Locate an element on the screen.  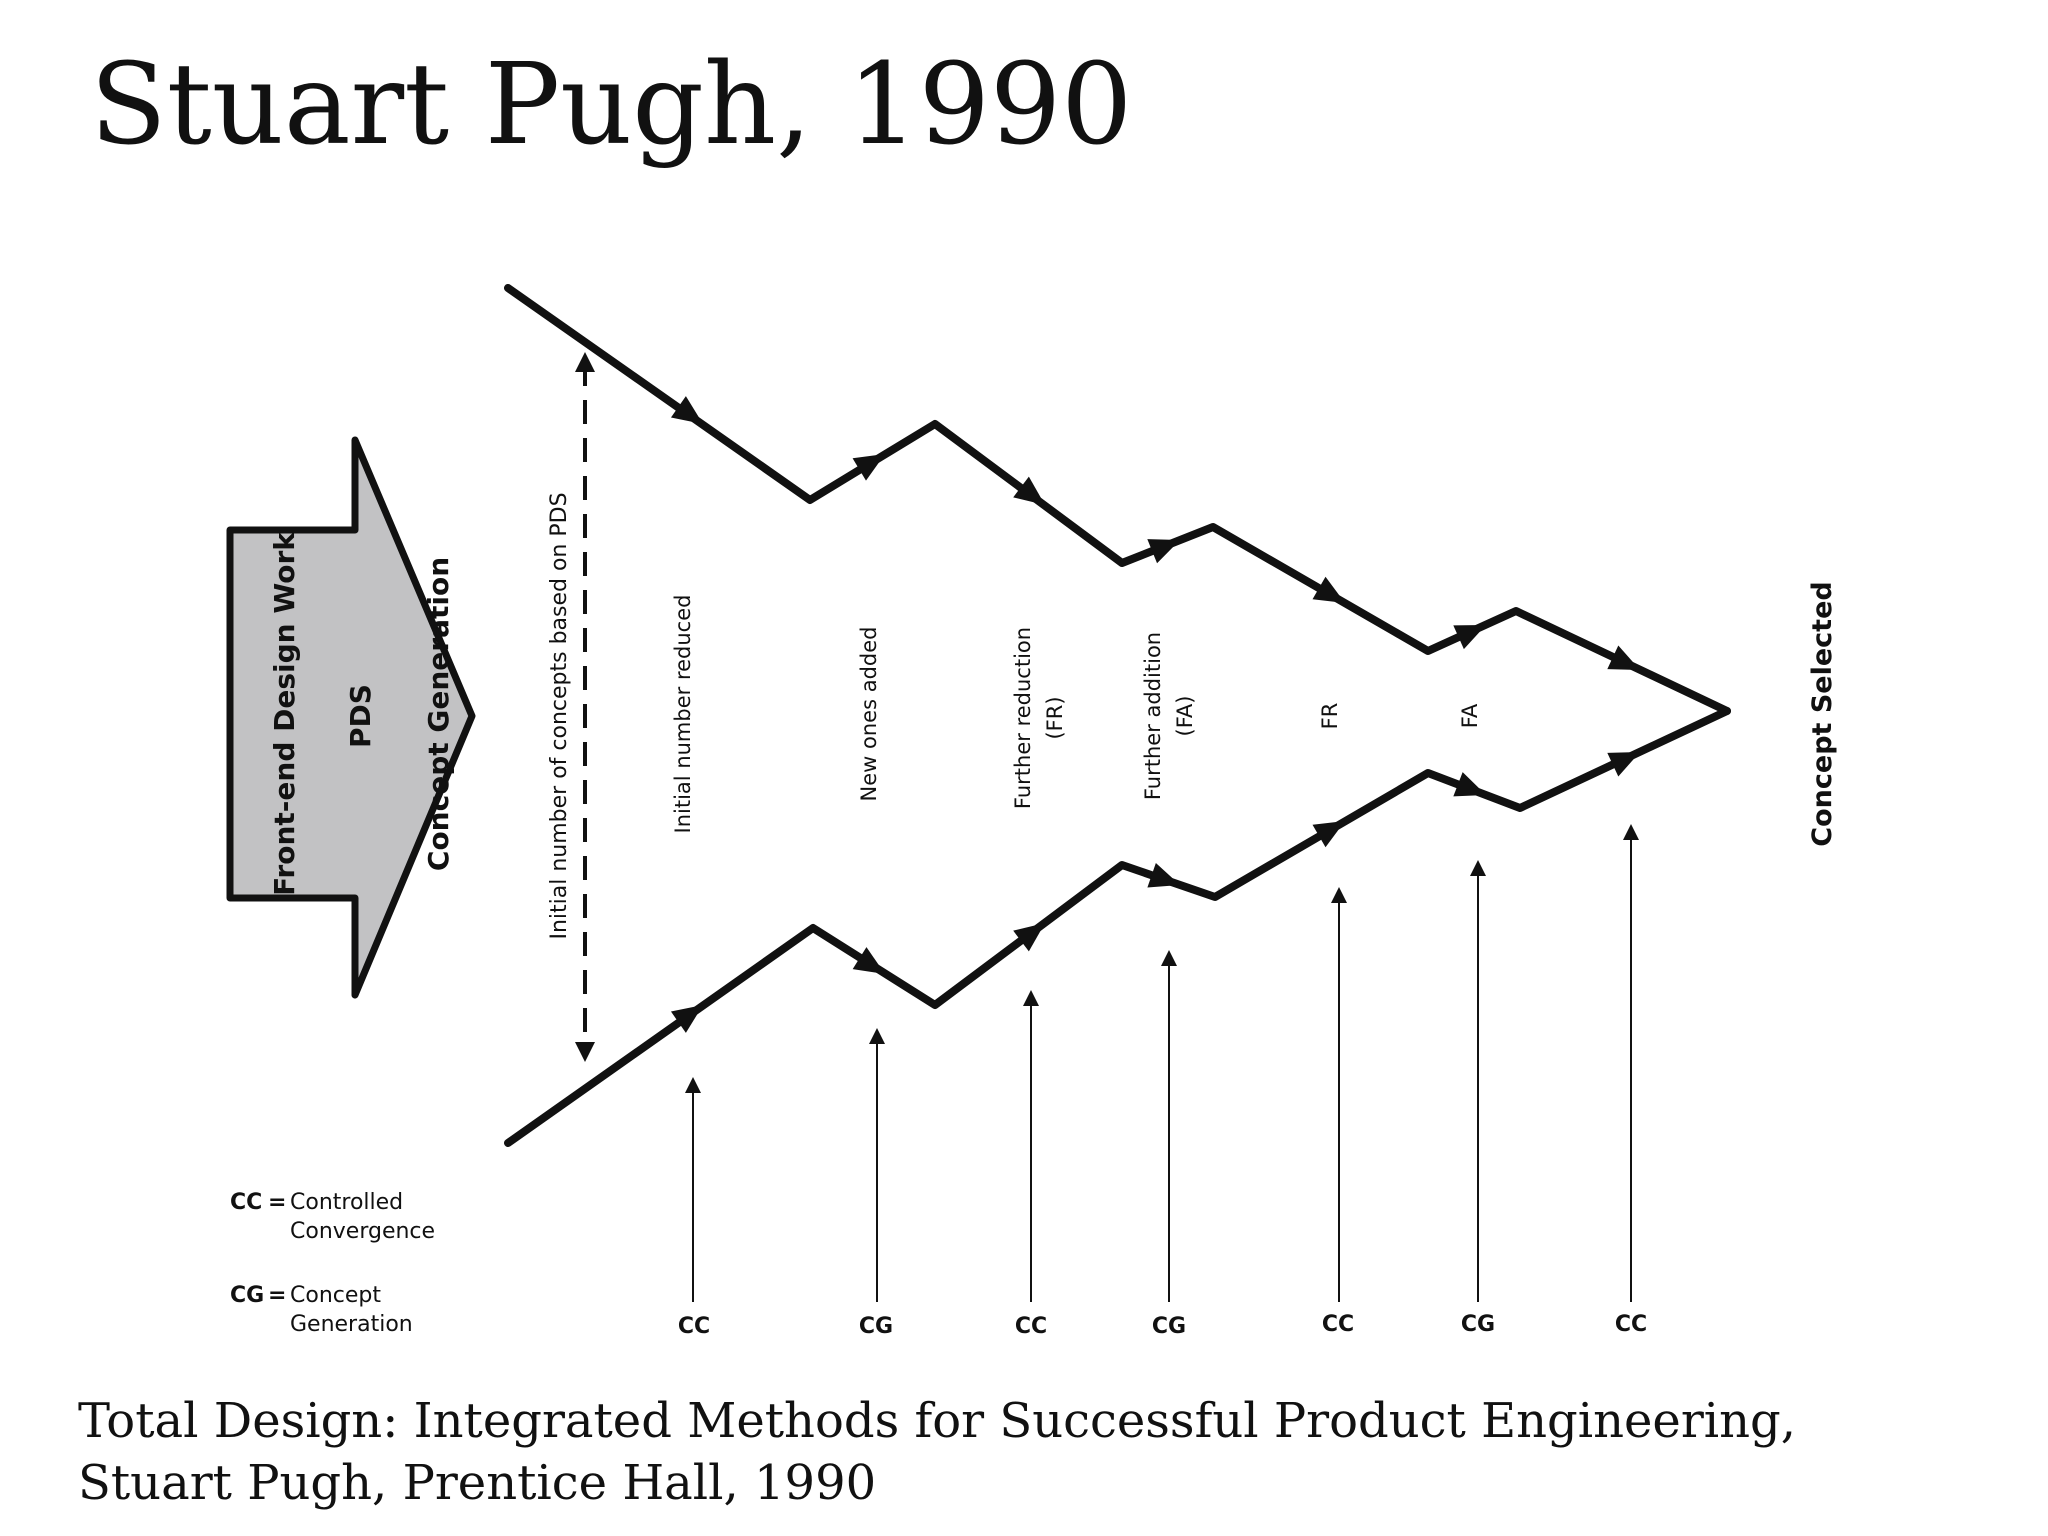
legend-cc-equals: = is located at coordinates (277, 1202).